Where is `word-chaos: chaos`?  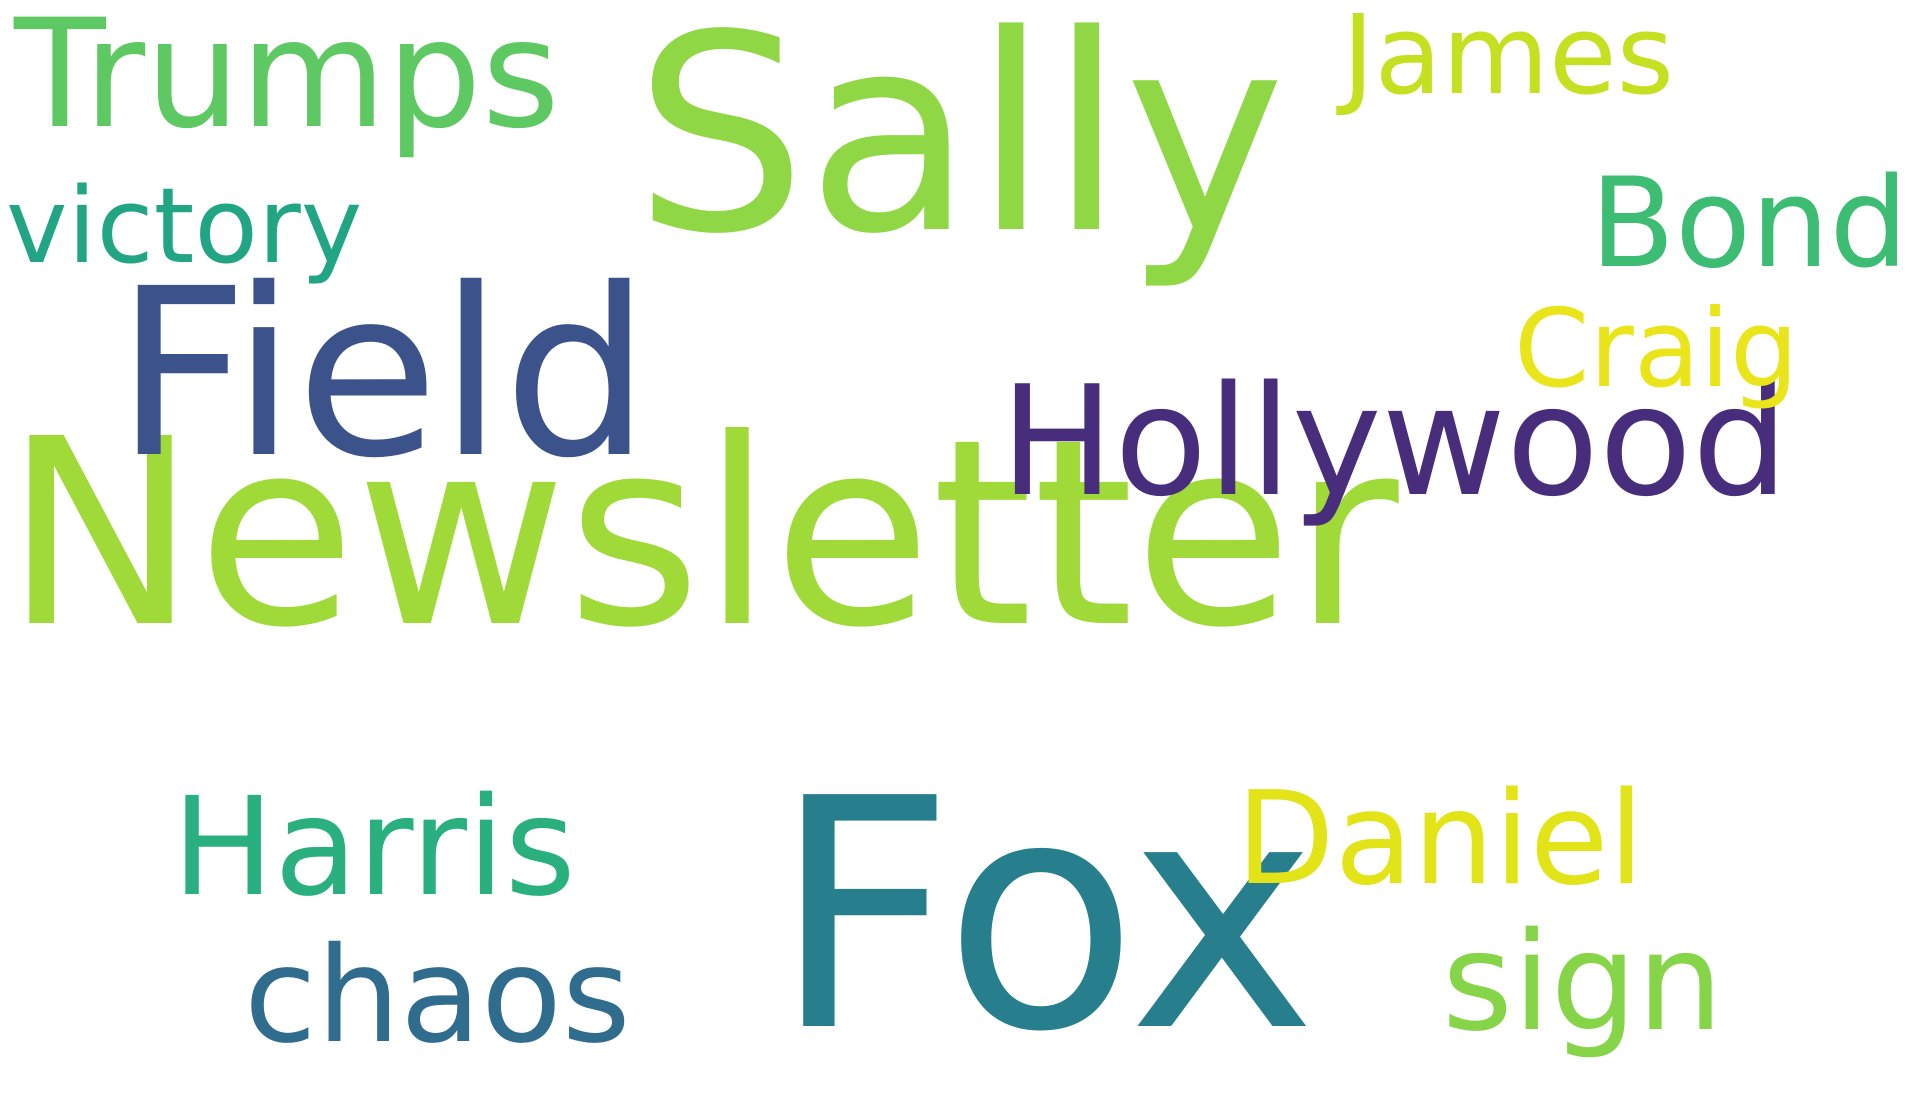 word-chaos: chaos is located at coordinates (437, 996).